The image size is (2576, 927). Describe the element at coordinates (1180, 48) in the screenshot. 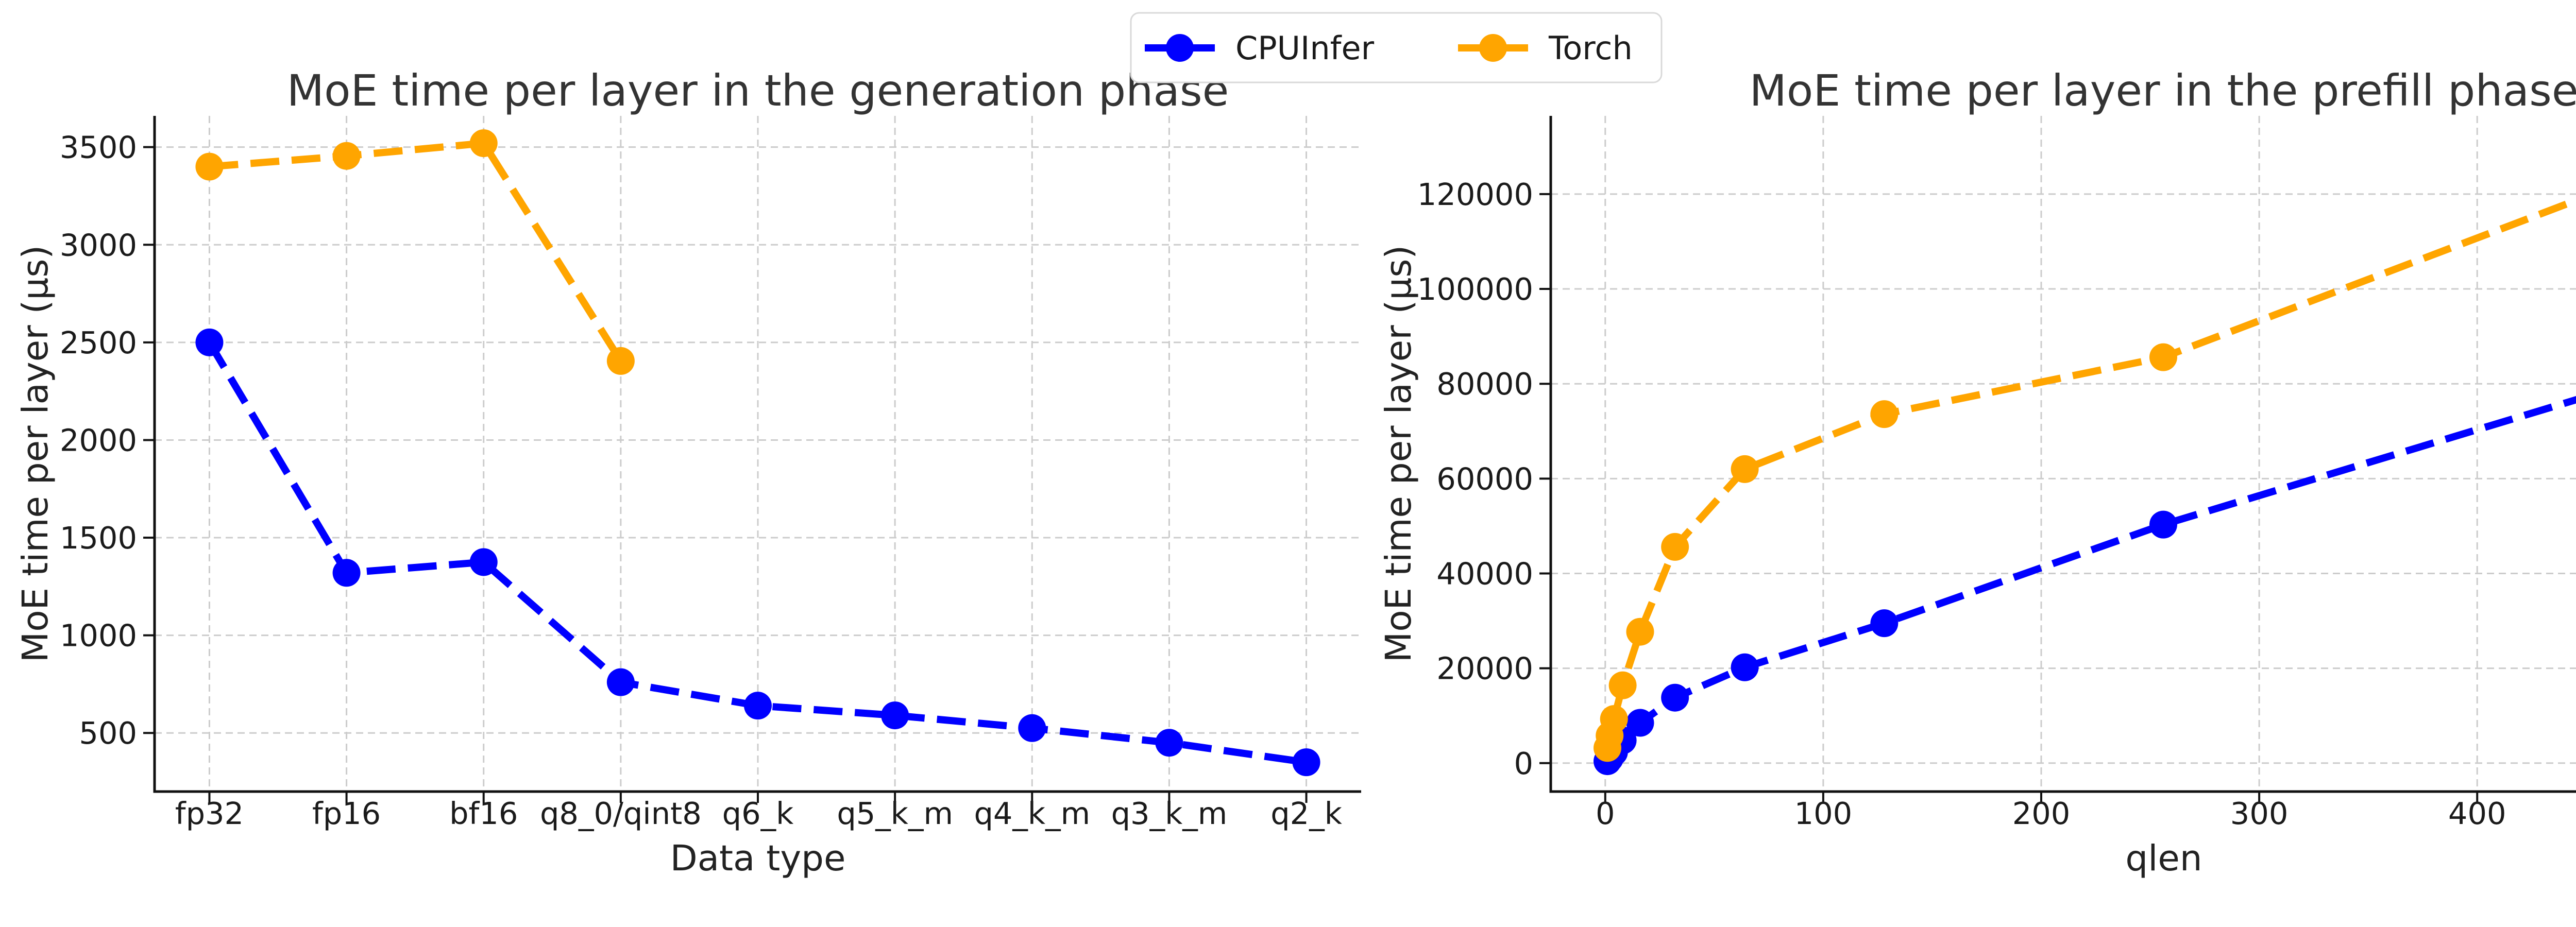

I see `cpuinfer-legend-marker-icon` at that location.